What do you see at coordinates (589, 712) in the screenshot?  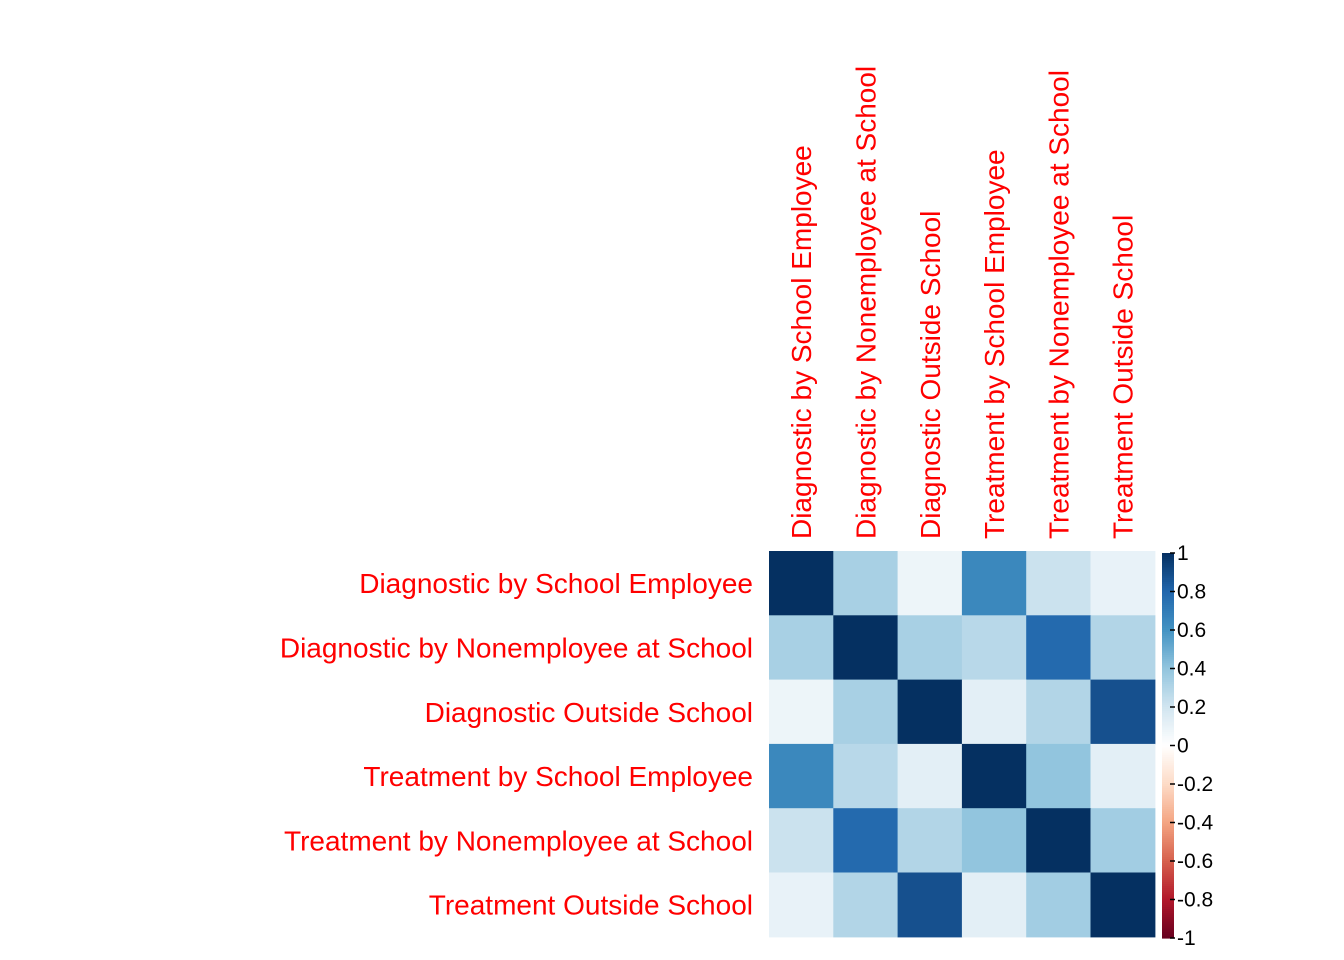 I see `row-label: Diagnostic Outside School` at bounding box center [589, 712].